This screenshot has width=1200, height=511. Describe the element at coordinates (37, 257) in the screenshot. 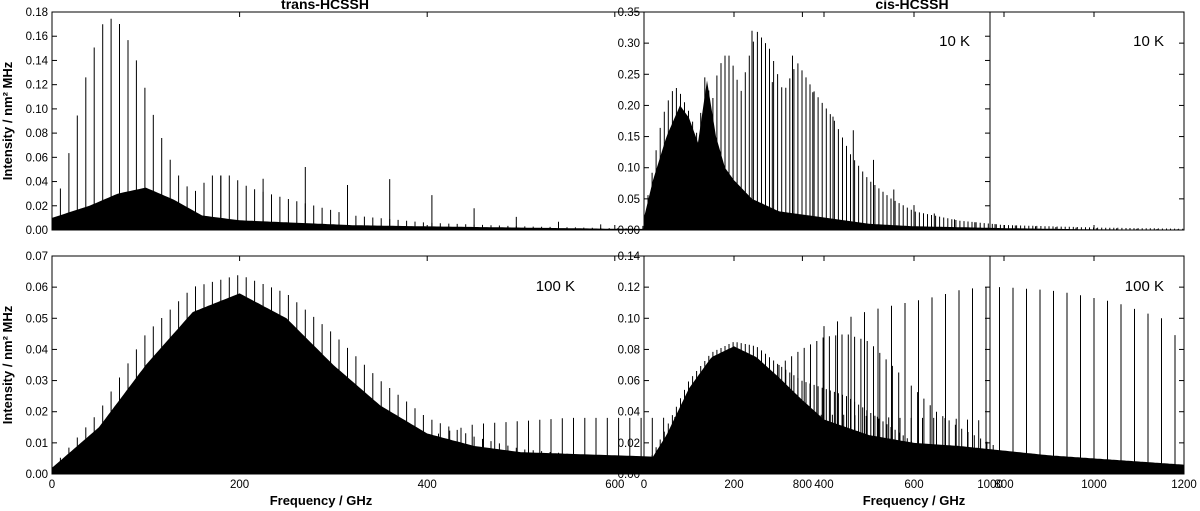

I see `y-tick-label: 0.07` at that location.